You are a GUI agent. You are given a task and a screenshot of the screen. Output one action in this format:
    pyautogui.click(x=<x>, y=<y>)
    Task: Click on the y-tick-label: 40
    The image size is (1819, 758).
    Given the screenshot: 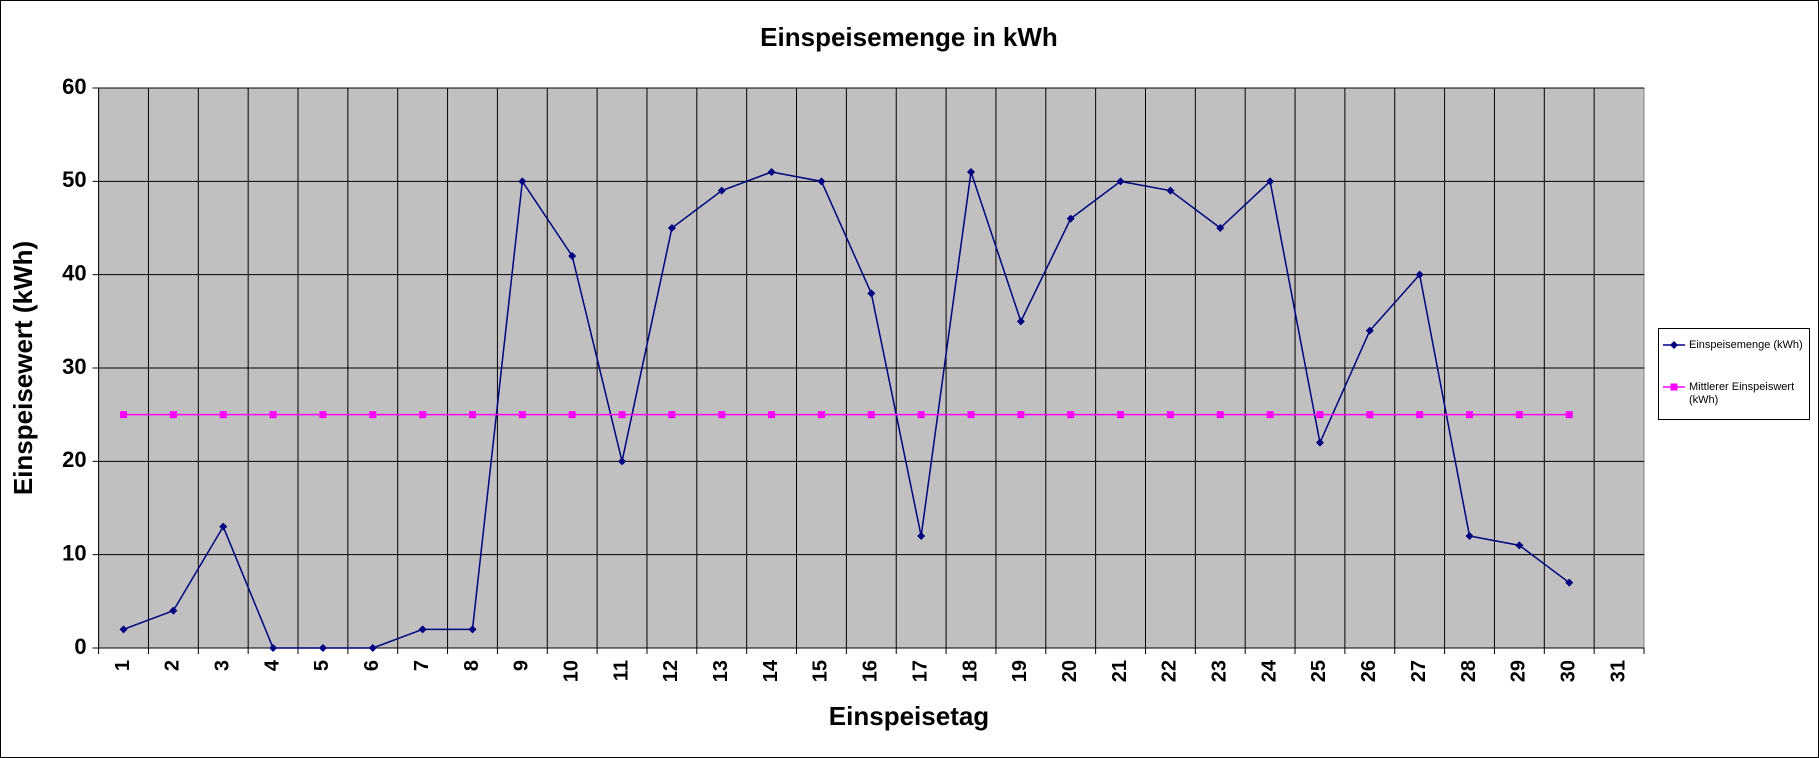 What is the action you would take?
    pyautogui.click(x=74, y=272)
    